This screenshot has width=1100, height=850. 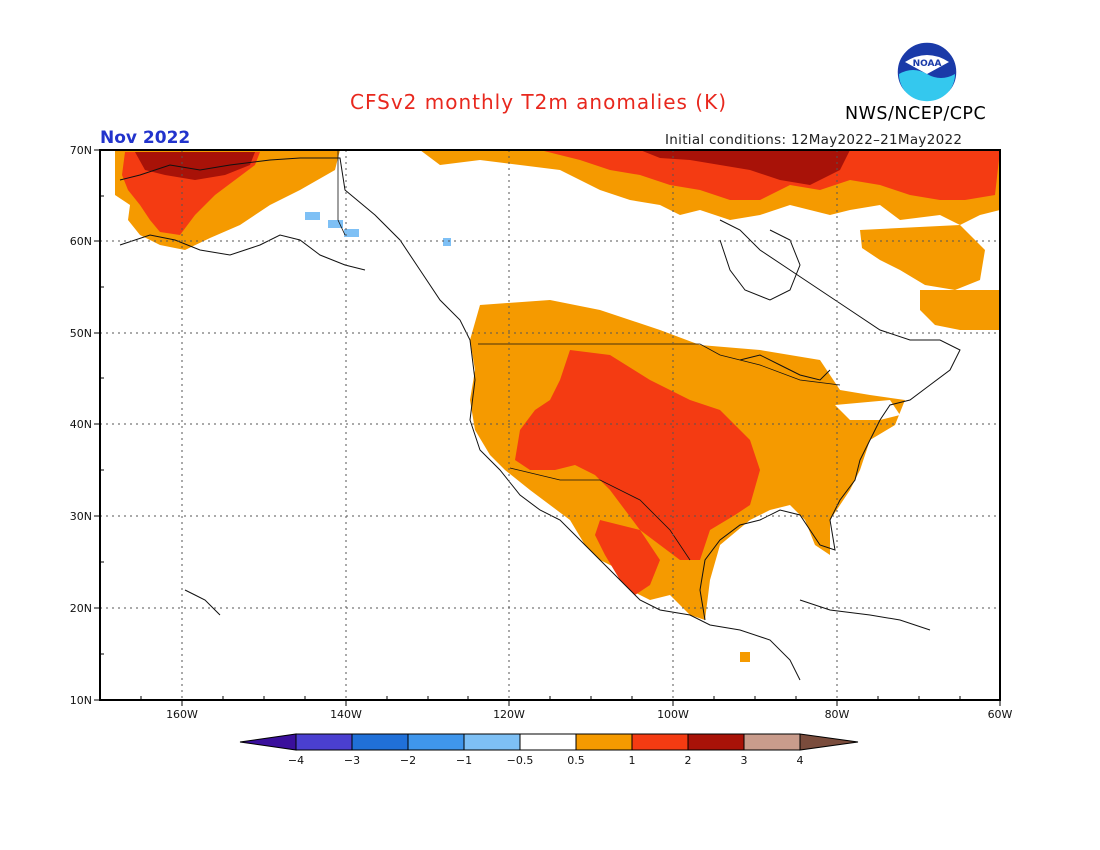 What do you see at coordinates (673, 714) in the screenshot?
I see `lon-label-100w: 100W` at bounding box center [673, 714].